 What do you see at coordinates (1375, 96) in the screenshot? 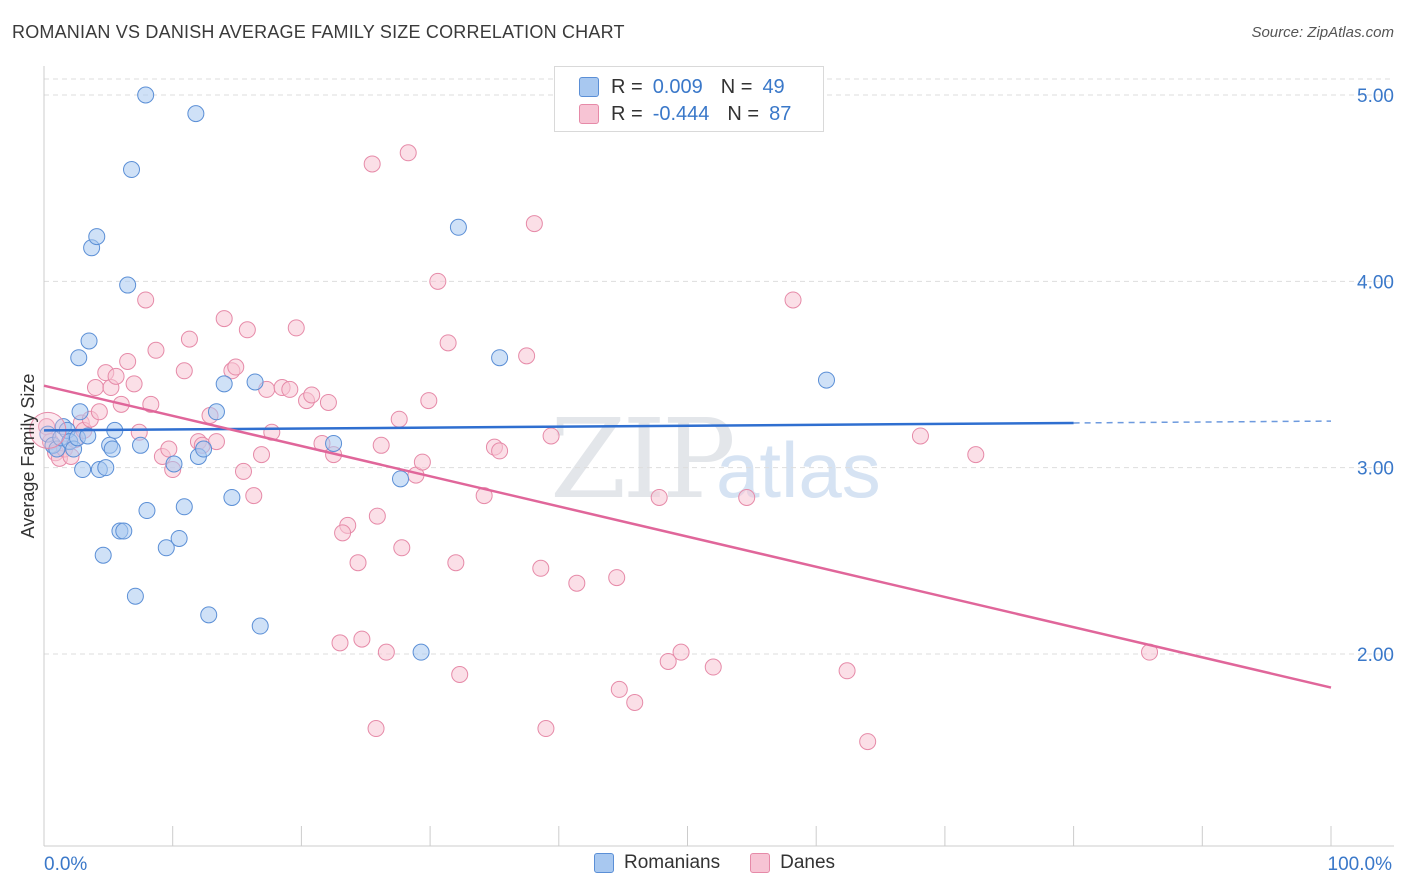
I see `y-tick-label: 5.00` at bounding box center [1375, 96].